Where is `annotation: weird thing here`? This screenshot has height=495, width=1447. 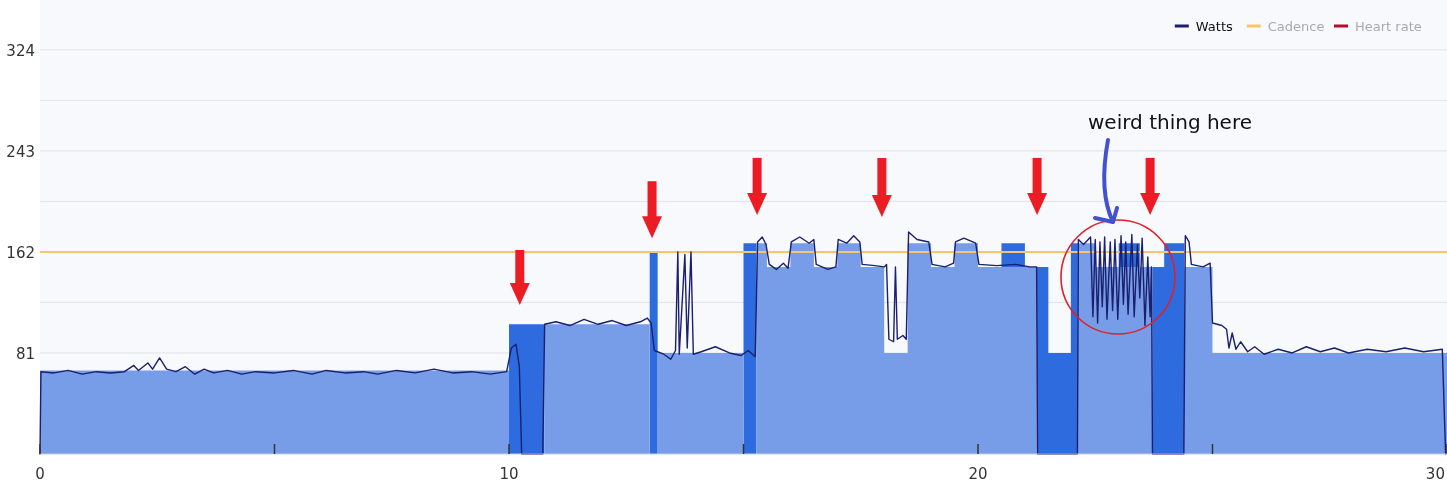 annotation: weird thing here is located at coordinates (1170, 122).